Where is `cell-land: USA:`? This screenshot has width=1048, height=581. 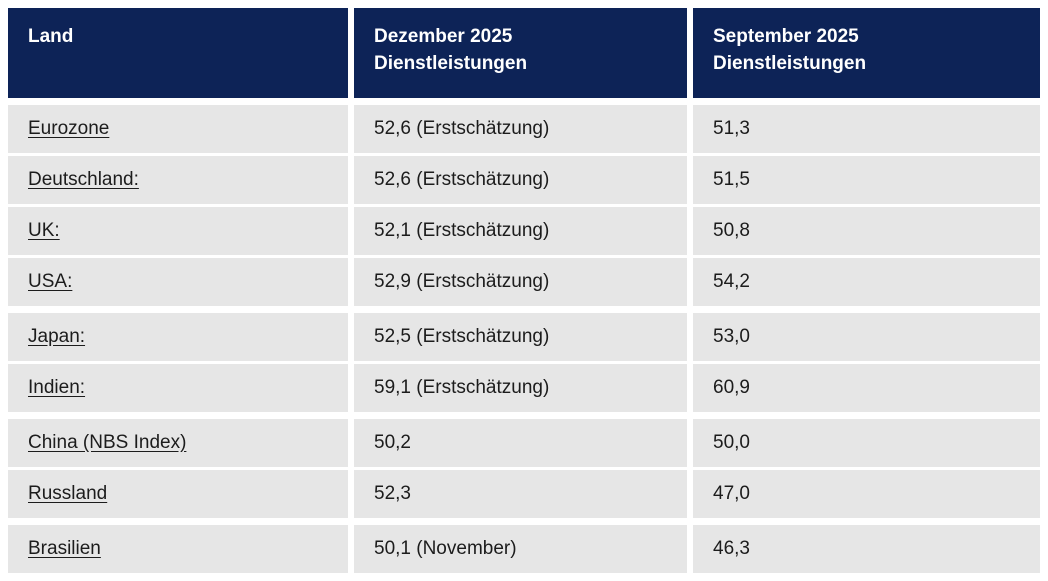
cell-land: USA: is located at coordinates (178, 282).